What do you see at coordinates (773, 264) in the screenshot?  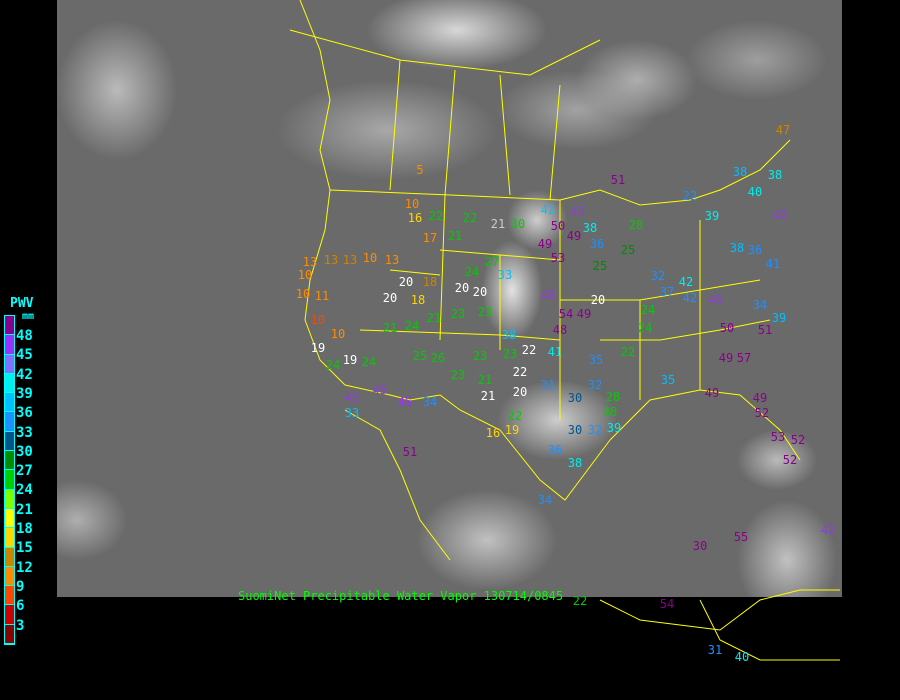 I see `station-pwv-value: 41` at bounding box center [773, 264].